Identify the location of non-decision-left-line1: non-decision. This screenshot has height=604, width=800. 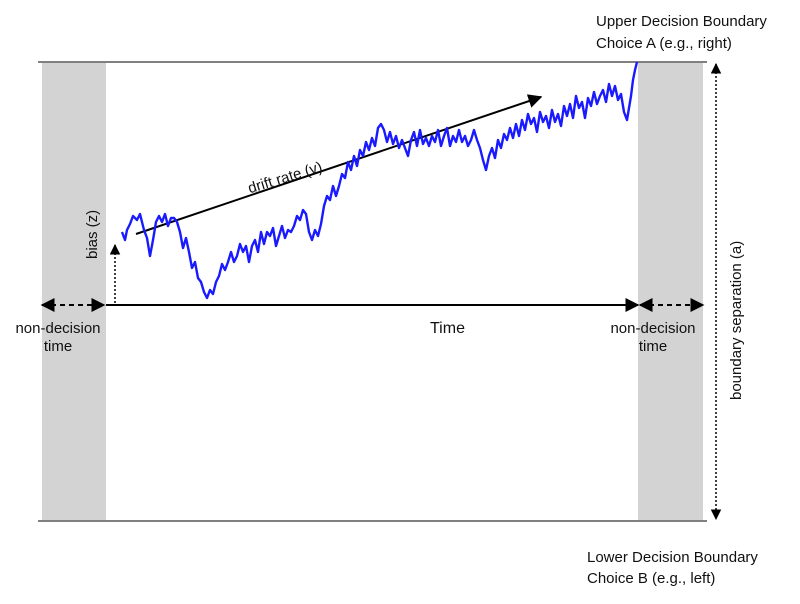
(58, 328).